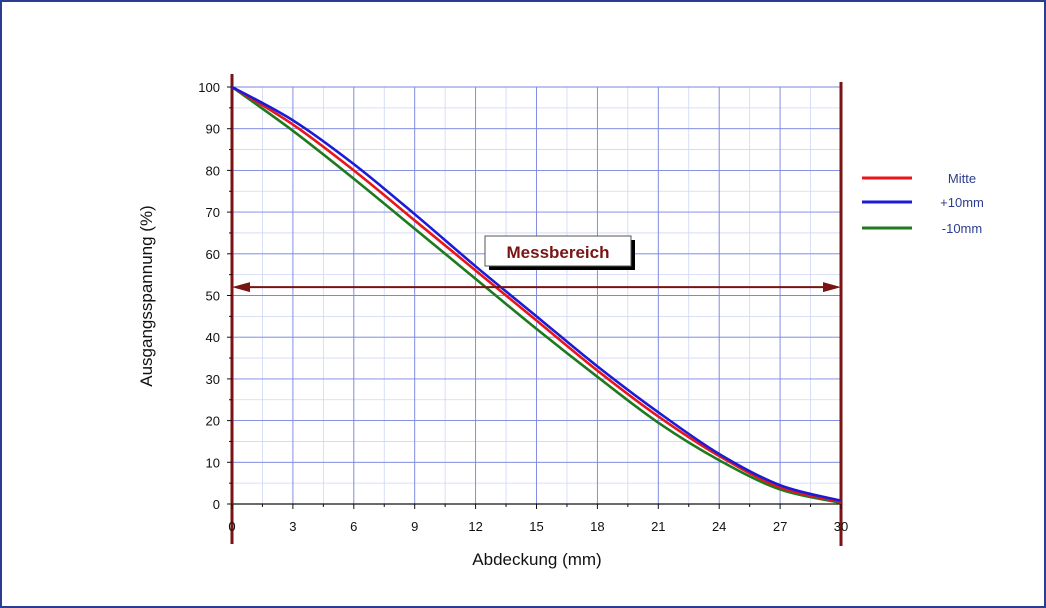  I want to click on annotation-box, so click(558, 251).